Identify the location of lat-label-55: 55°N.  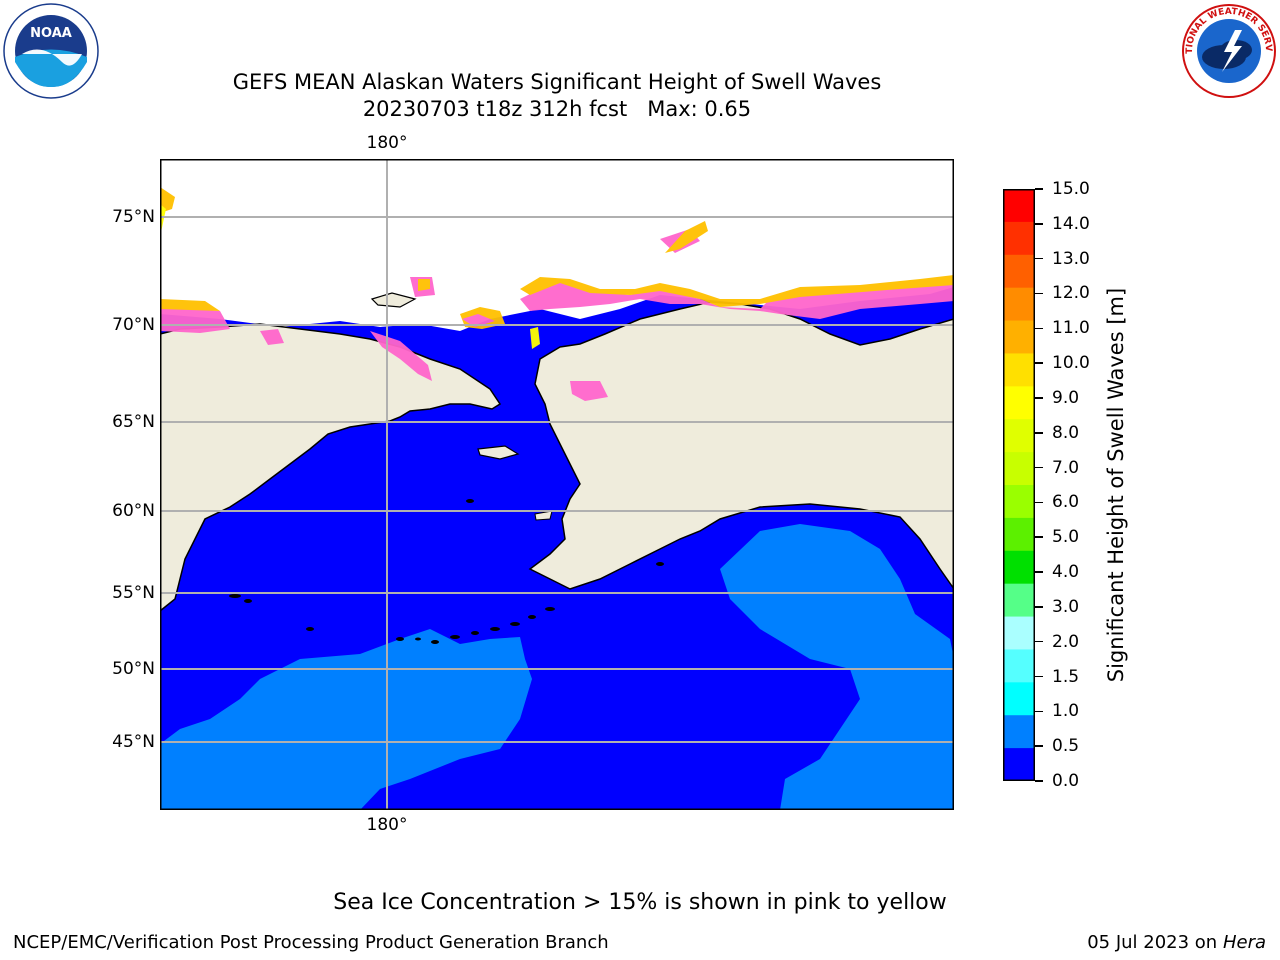
(133, 593).